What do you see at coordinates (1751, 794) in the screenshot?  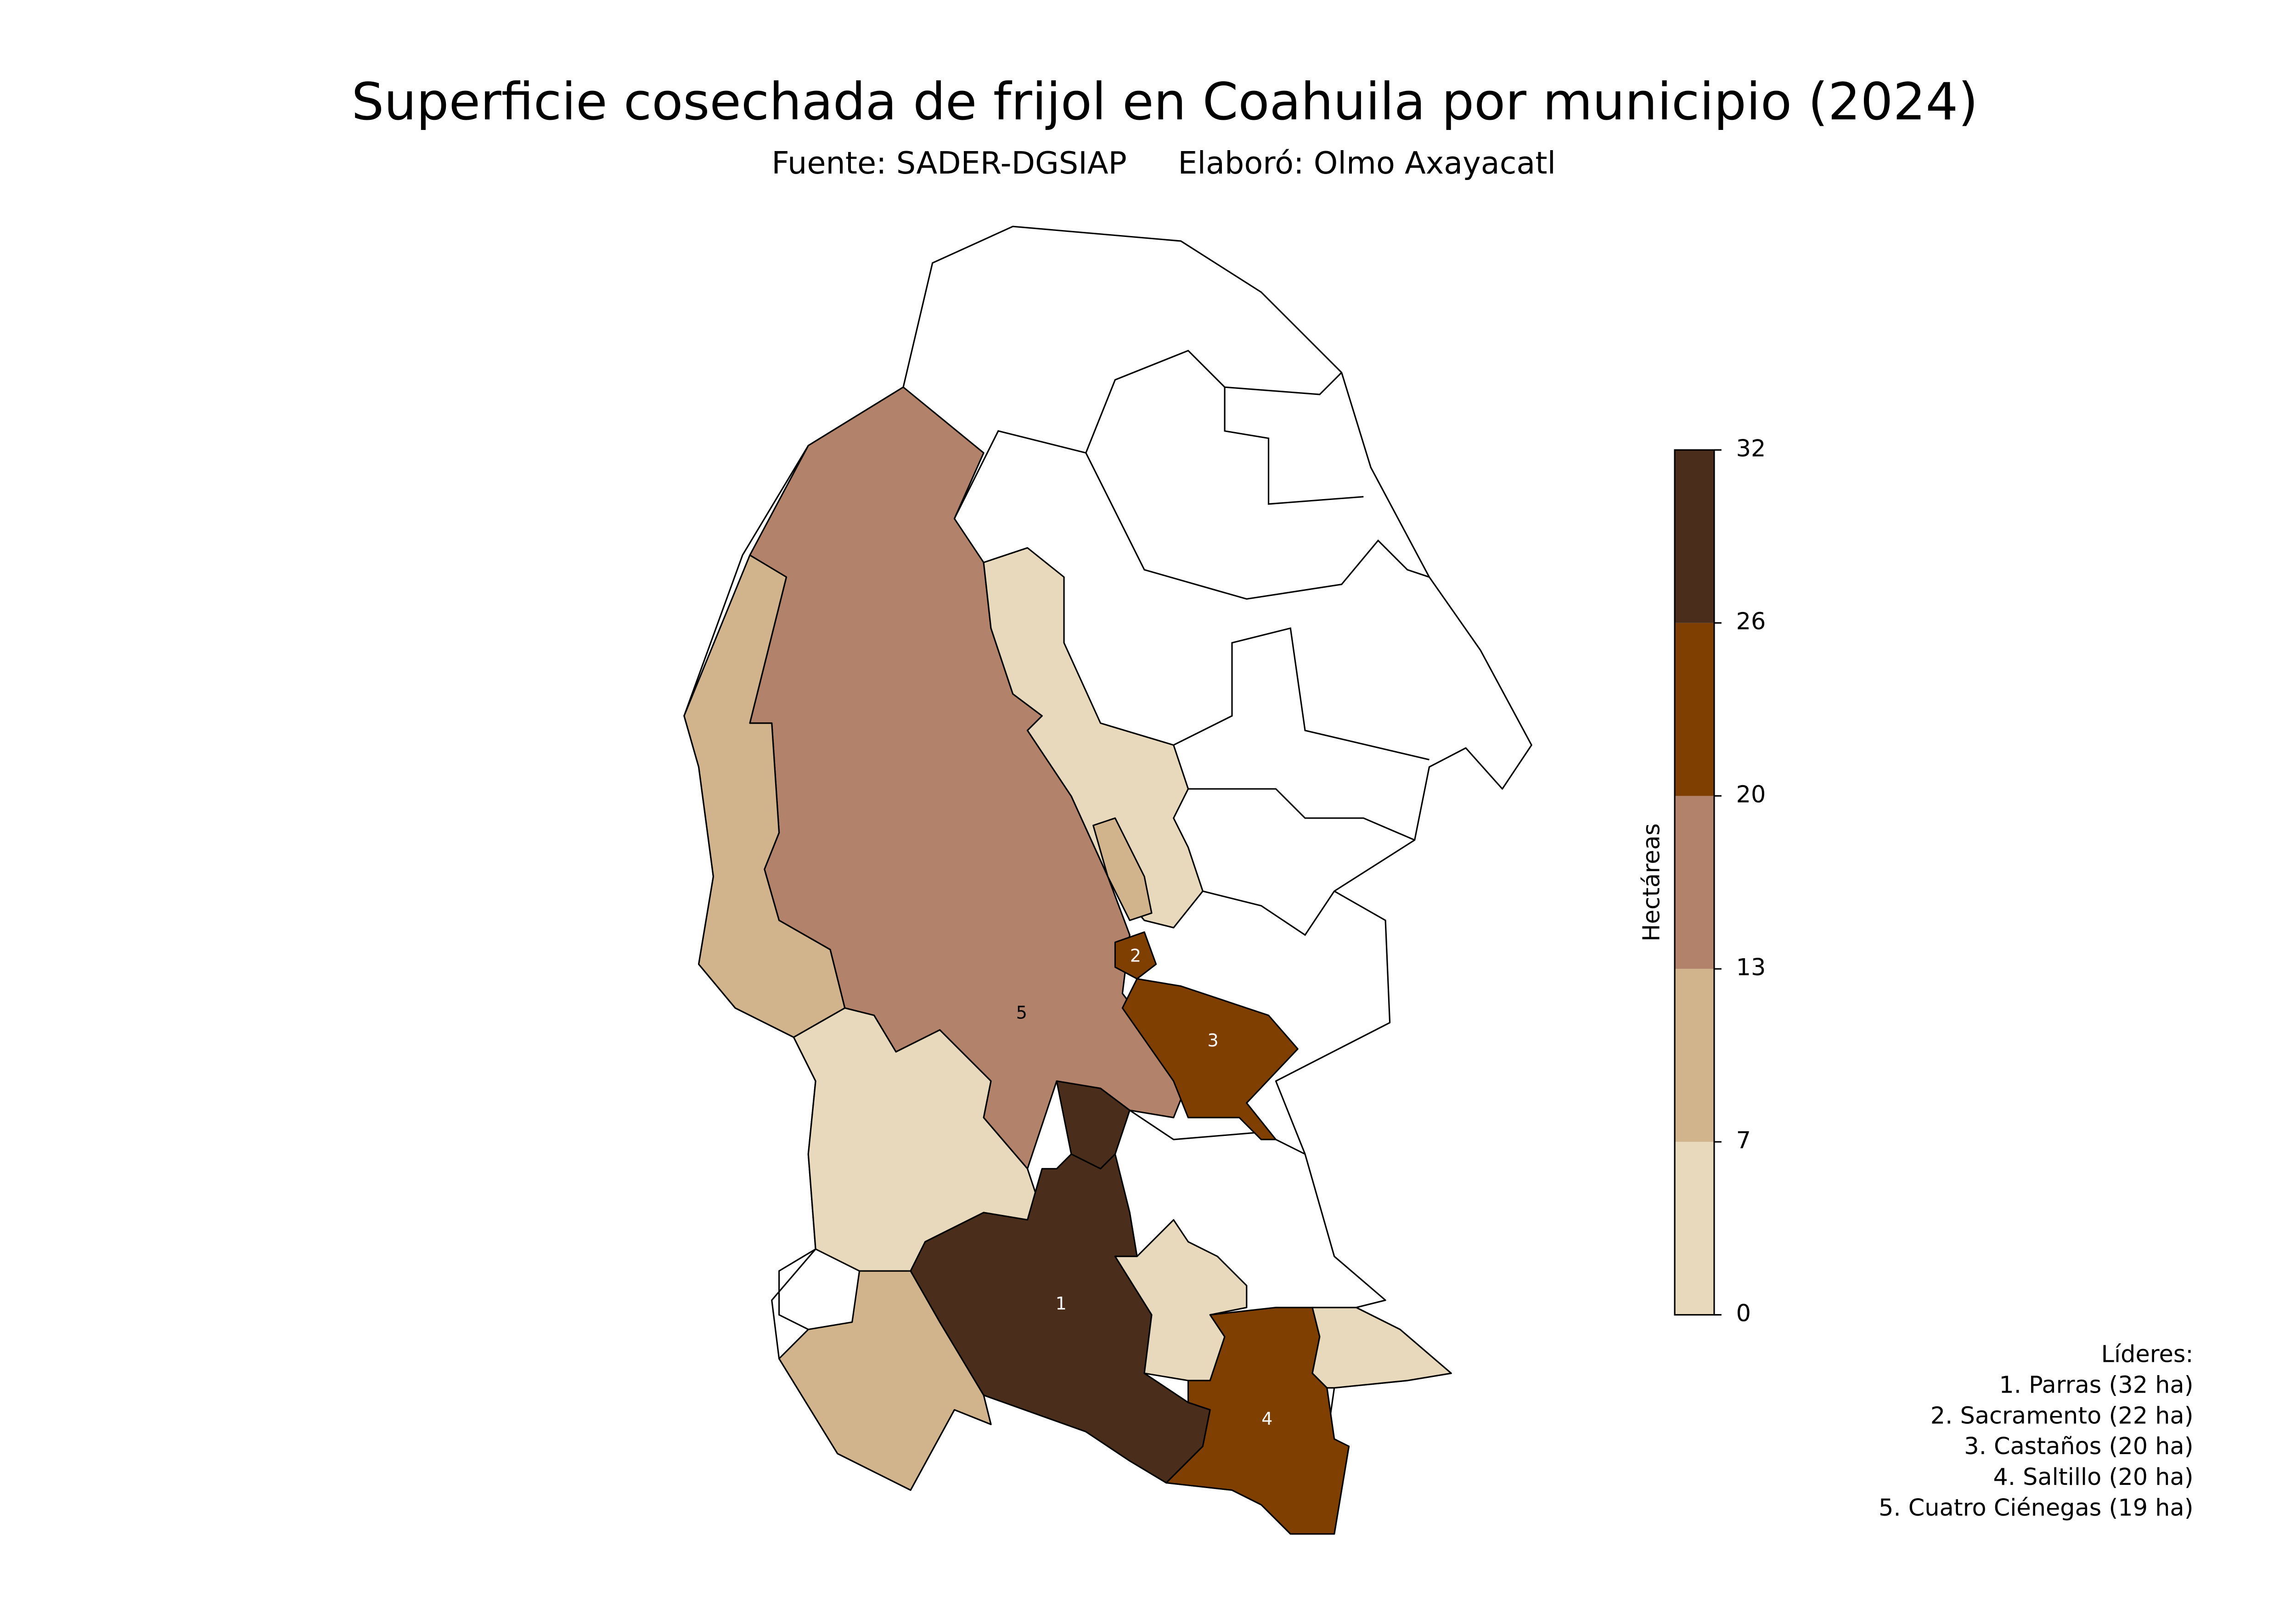 I see `colorbar-tick-label: 20` at bounding box center [1751, 794].